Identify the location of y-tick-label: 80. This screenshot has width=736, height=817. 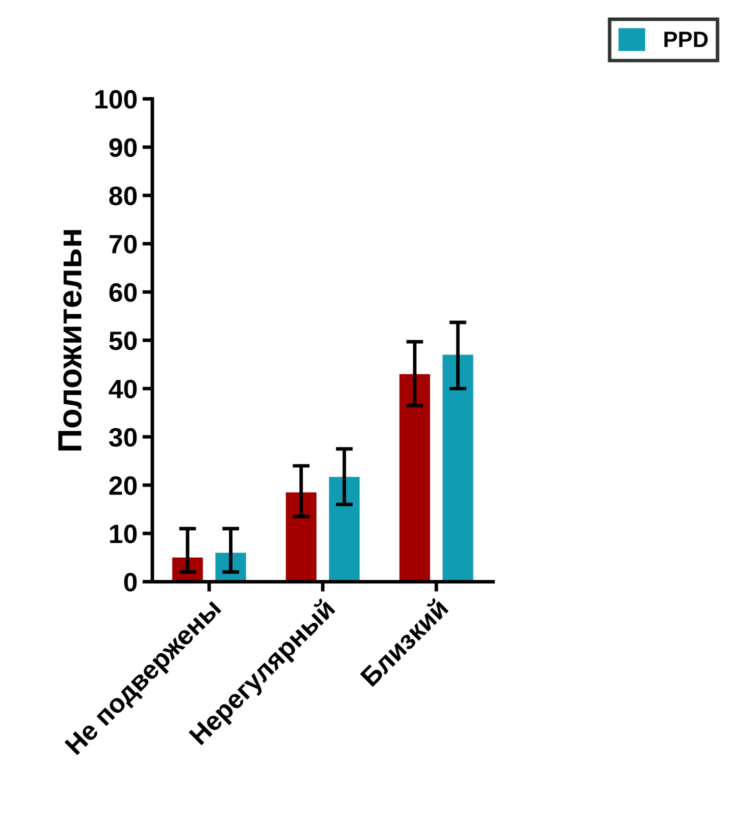
(123, 196).